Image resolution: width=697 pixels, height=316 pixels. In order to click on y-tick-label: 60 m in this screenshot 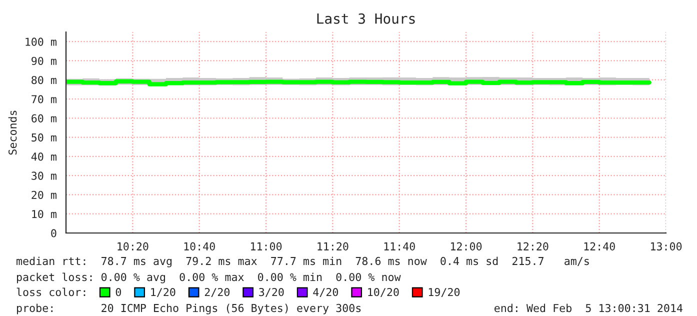, I will do `click(44, 118)`.